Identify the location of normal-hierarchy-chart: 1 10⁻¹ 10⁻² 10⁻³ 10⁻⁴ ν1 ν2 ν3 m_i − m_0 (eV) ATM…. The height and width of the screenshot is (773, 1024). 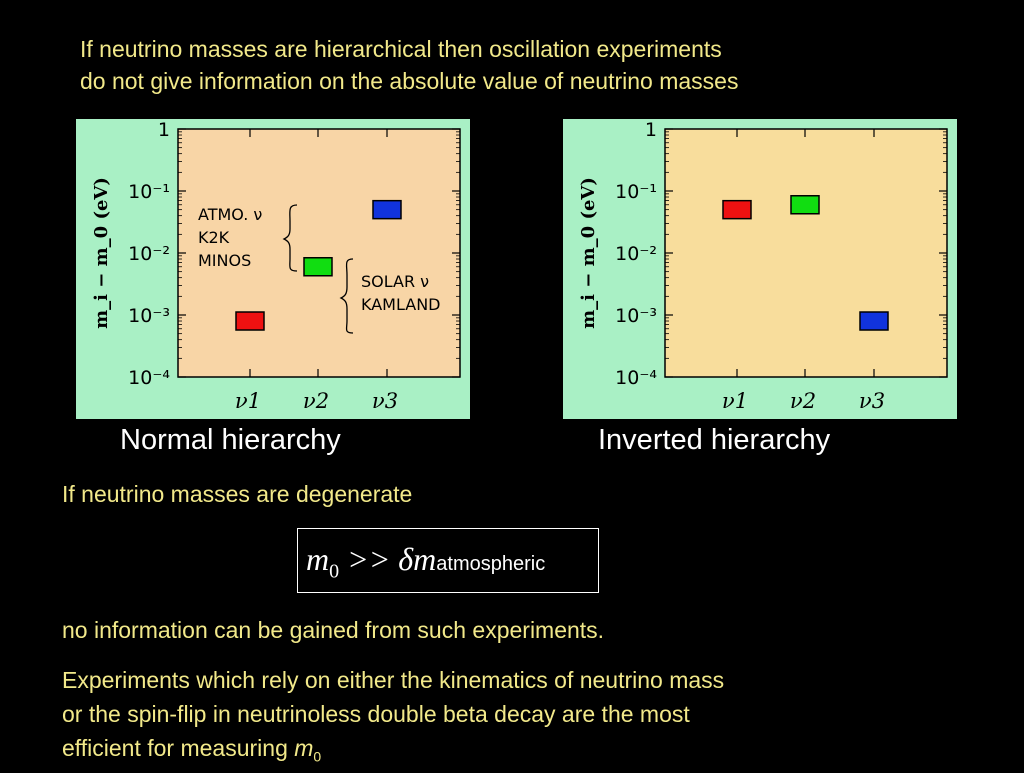
(273, 269).